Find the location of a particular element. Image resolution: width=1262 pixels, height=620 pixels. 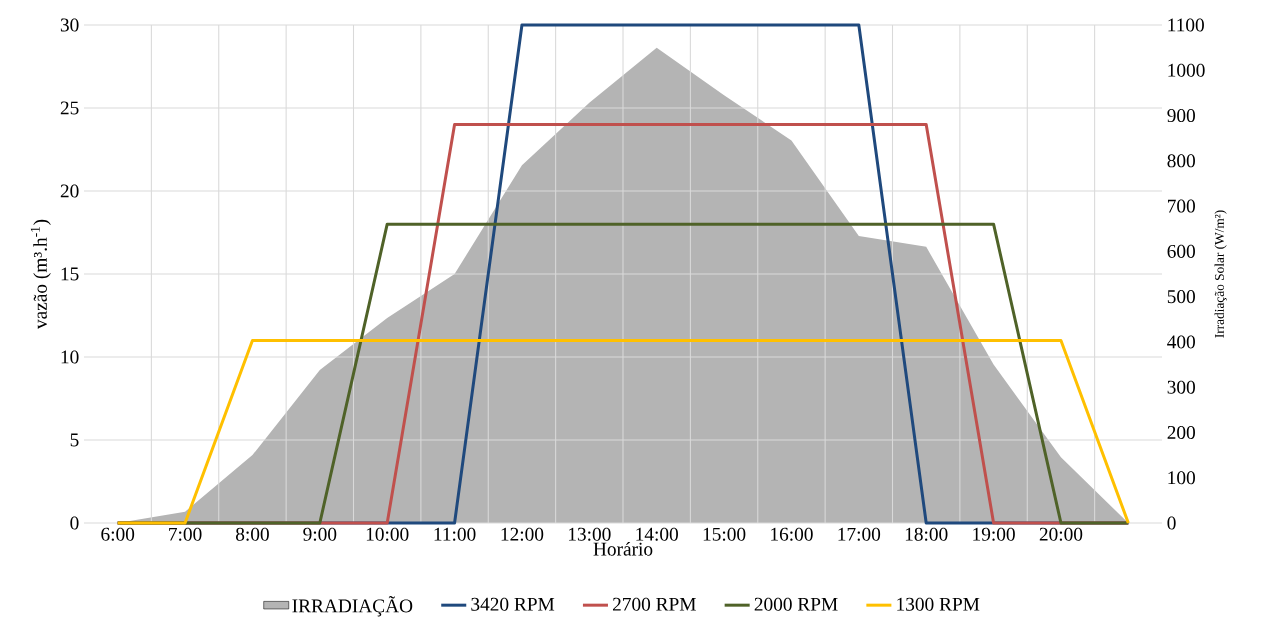

y-tick-label: 25 is located at coordinates (69, 108).